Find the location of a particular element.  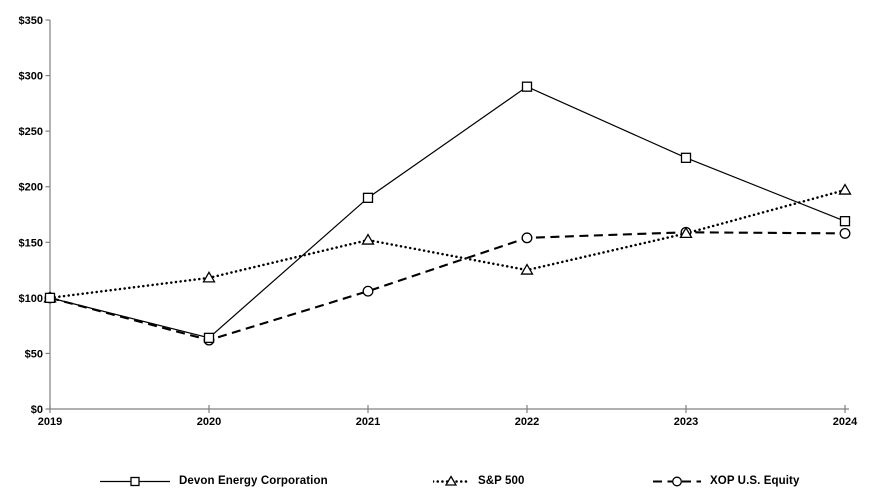

x-tick-label: 2020 is located at coordinates (209, 422).